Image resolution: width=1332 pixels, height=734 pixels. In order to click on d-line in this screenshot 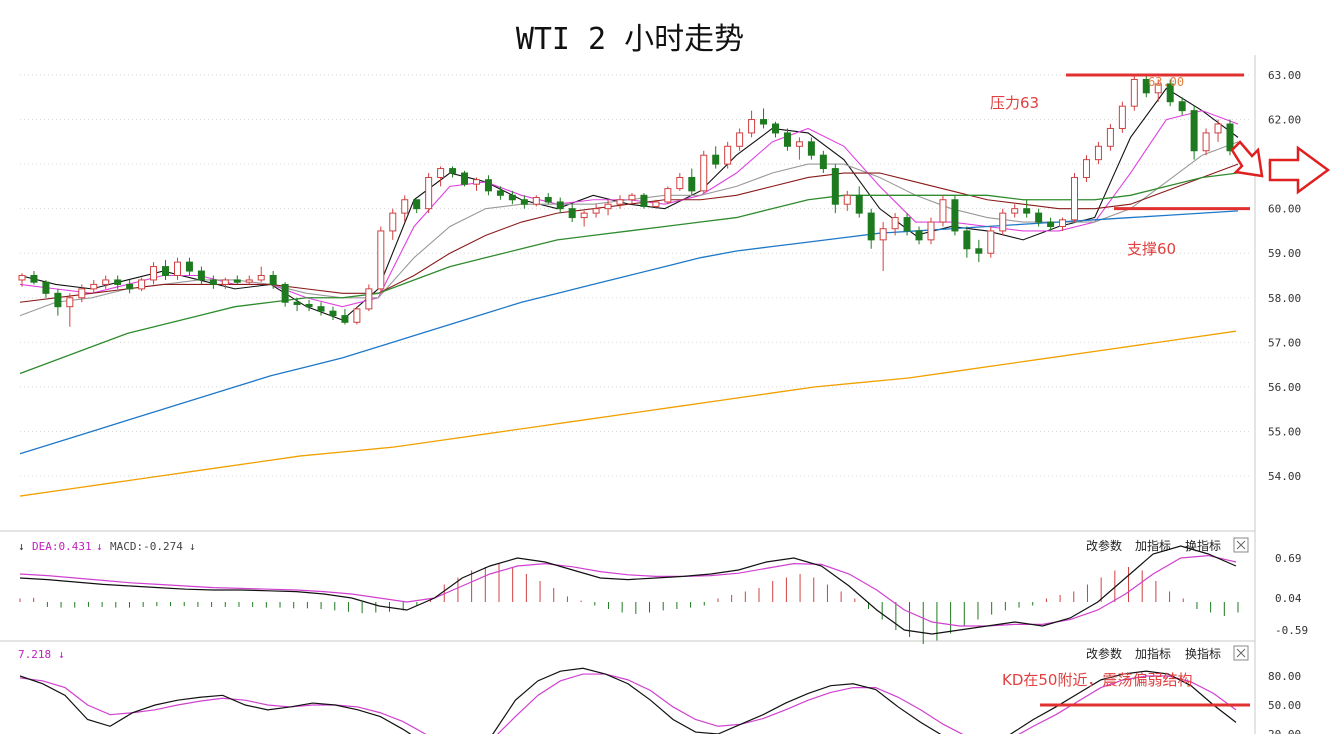, I will do `click(628, 703)`.